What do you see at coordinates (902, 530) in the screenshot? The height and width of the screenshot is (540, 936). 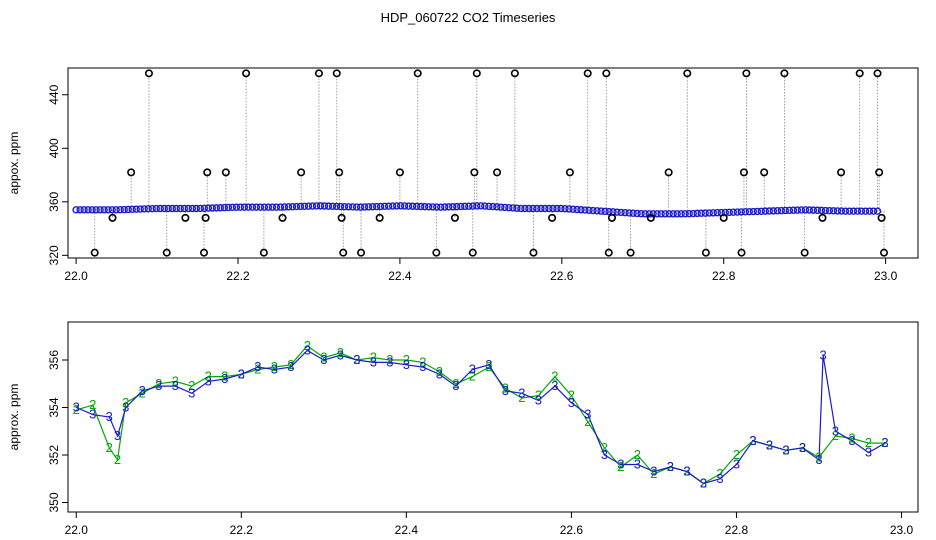 I see `x-tick-label: 23.0` at bounding box center [902, 530].